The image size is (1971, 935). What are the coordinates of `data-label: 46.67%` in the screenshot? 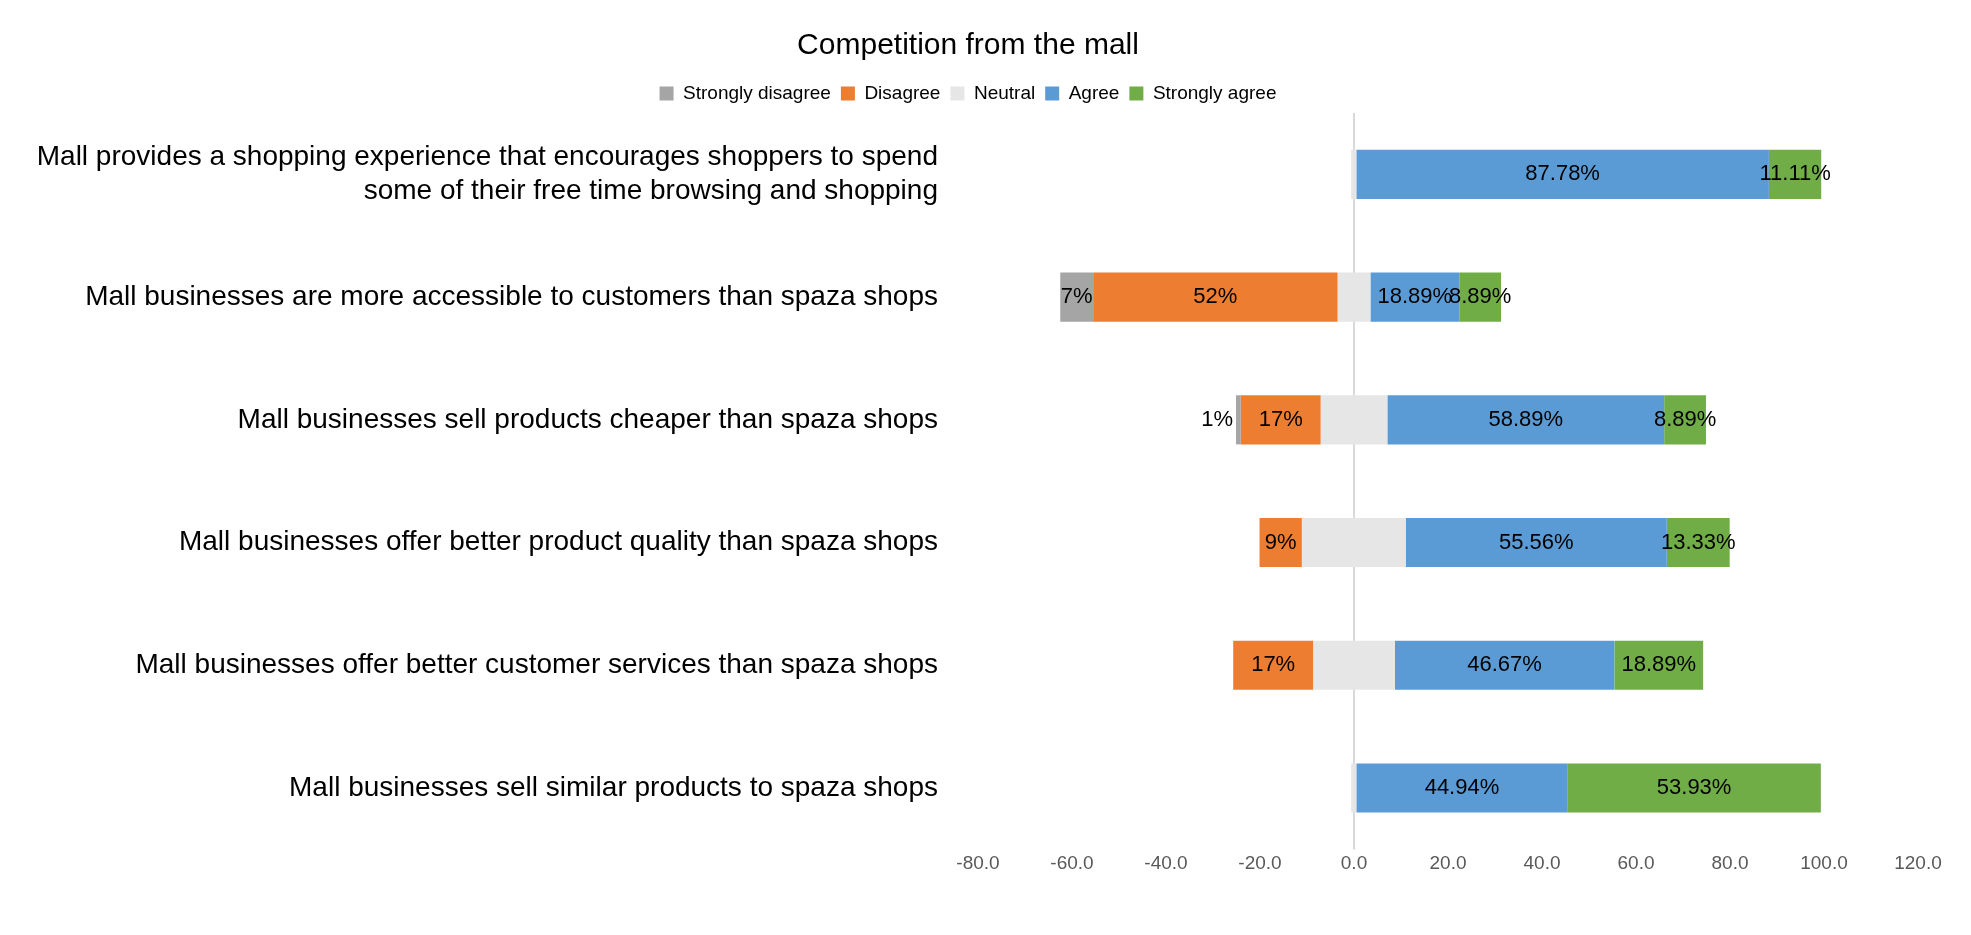 It's located at (1504, 664).